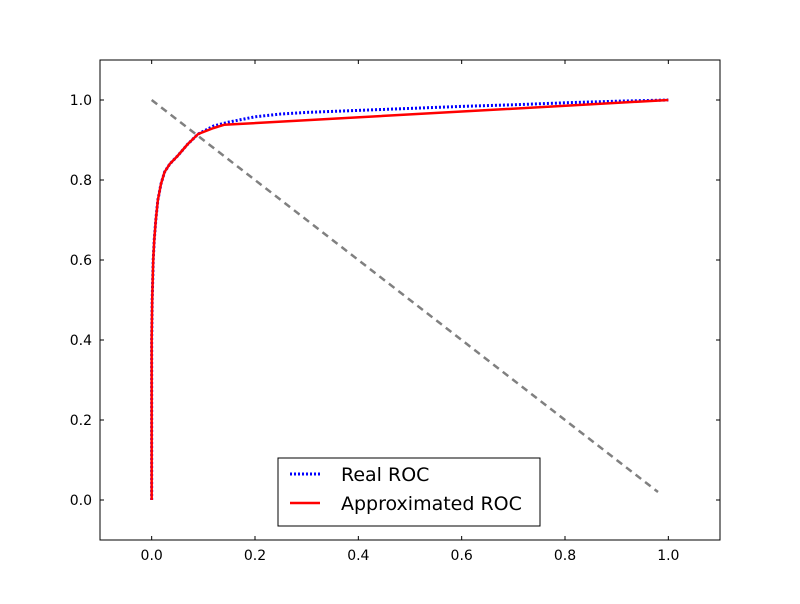  Describe the element at coordinates (81, 501) in the screenshot. I see `y-tick-label: 0.0` at that location.